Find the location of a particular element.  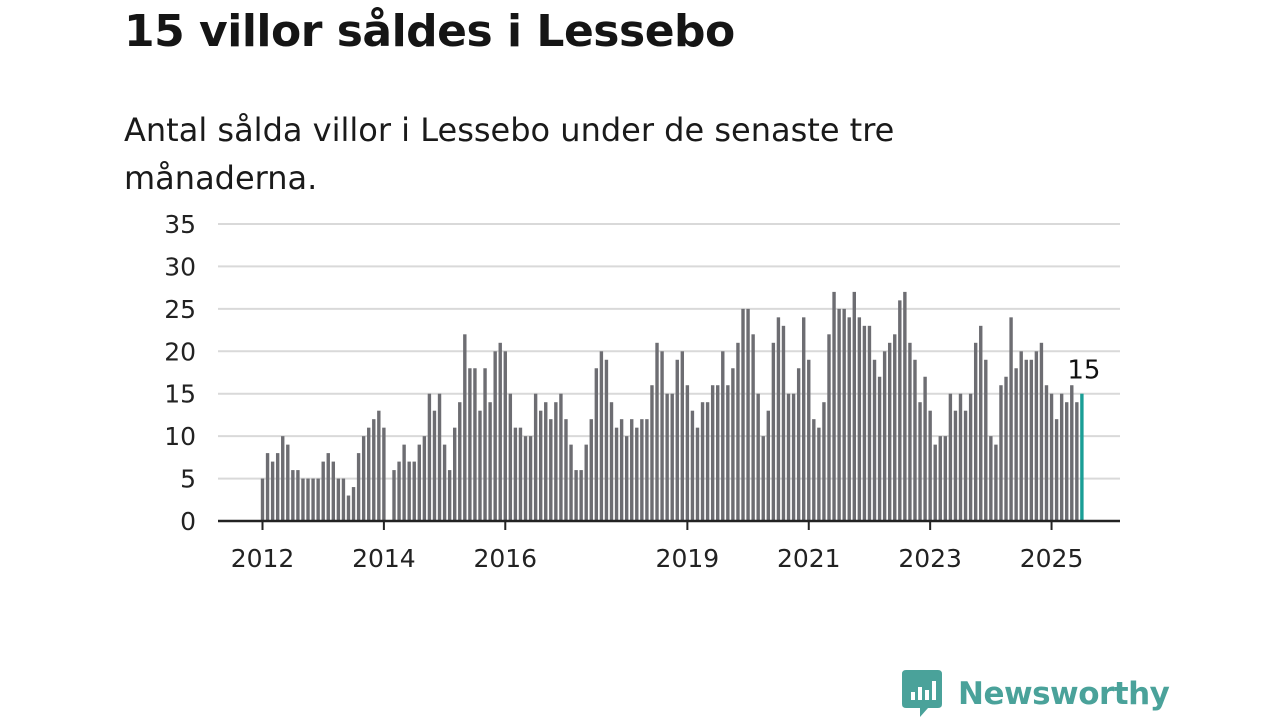

y-tick-label: 5 is located at coordinates (188, 479).